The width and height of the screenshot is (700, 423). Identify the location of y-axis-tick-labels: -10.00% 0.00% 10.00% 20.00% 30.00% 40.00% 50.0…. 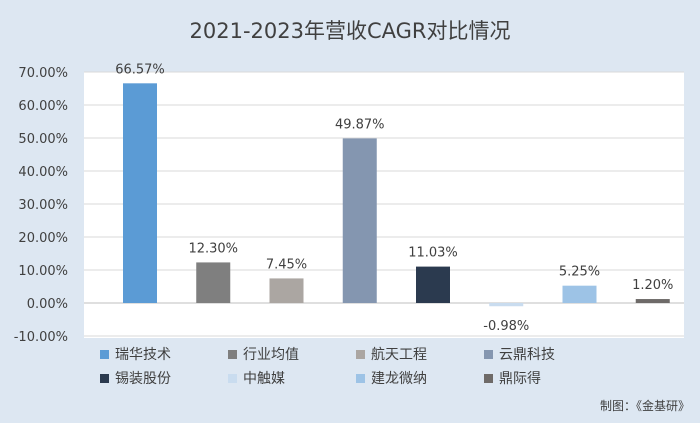
(41, 205).